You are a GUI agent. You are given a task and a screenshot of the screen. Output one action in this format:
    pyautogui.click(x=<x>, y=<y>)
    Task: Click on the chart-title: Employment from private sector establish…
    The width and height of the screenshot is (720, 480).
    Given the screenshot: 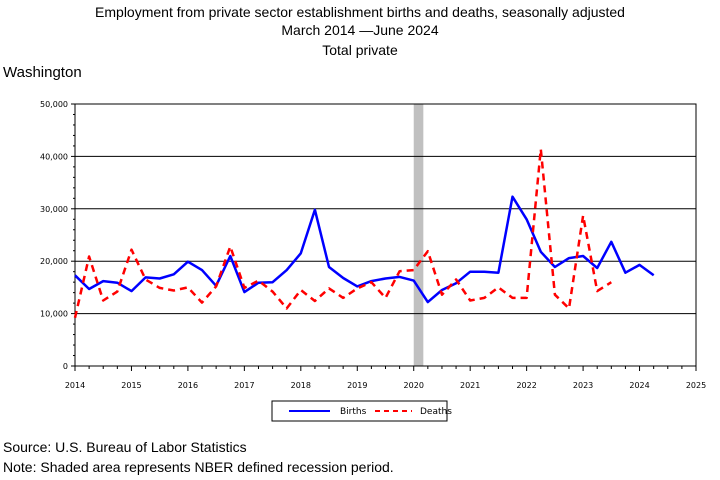 What is the action you would take?
    pyautogui.click(x=360, y=12)
    